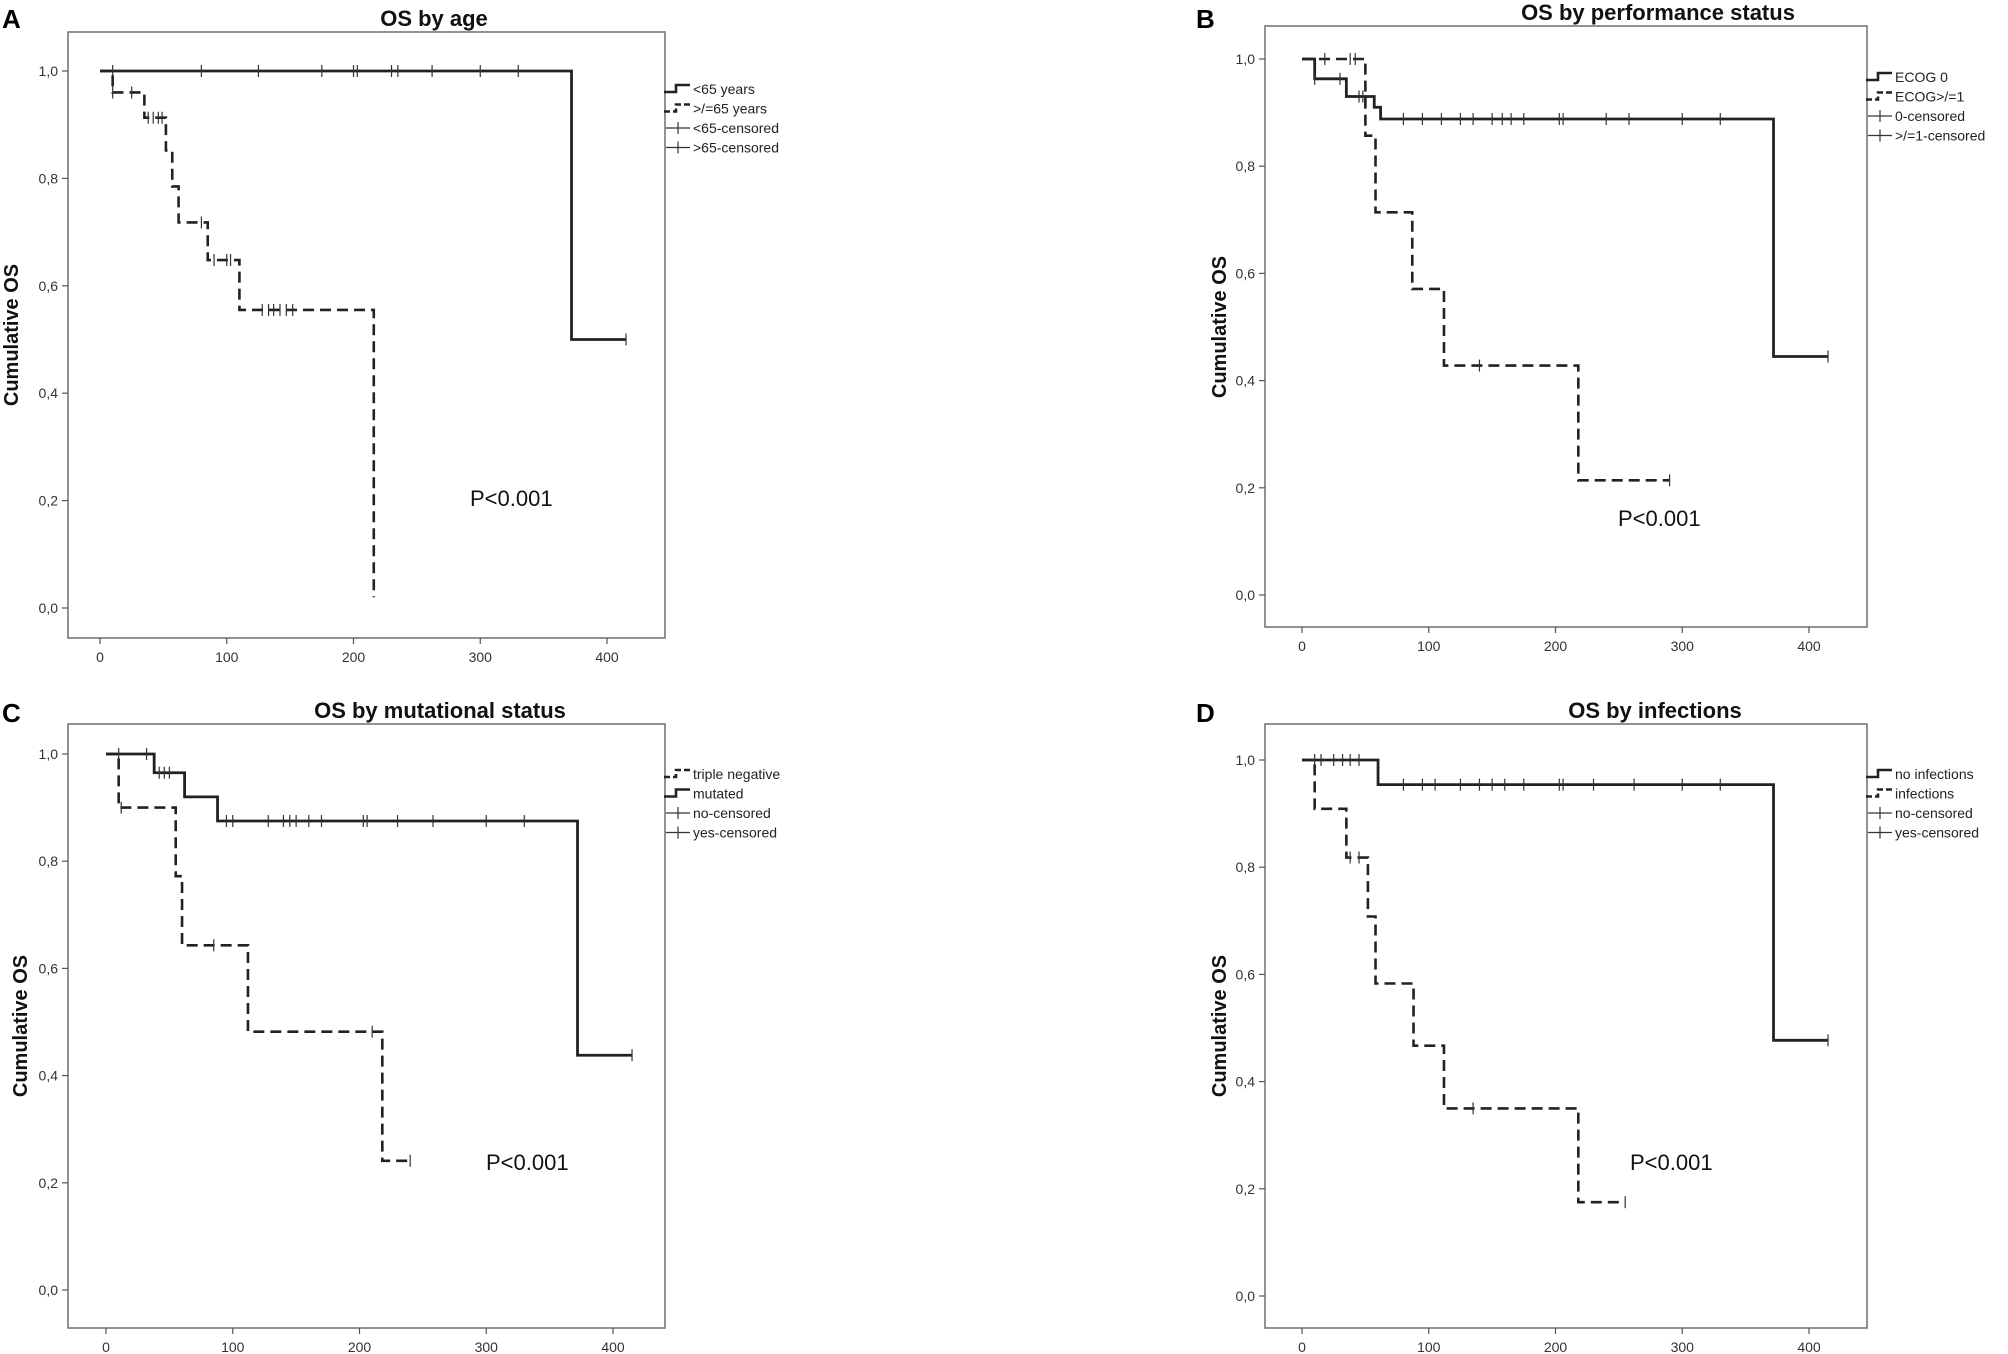 The height and width of the screenshot is (1354, 2008). Describe the element at coordinates (1655, 710) in the screenshot. I see `panel-d-title: OS by infections` at that location.